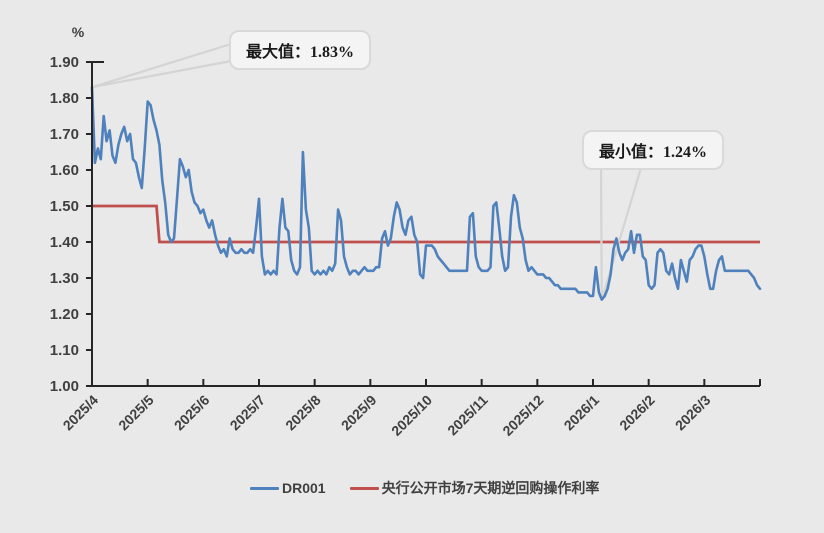  Describe the element at coordinates (64, 350) in the screenshot. I see `y-tick-label: 1.10` at that location.